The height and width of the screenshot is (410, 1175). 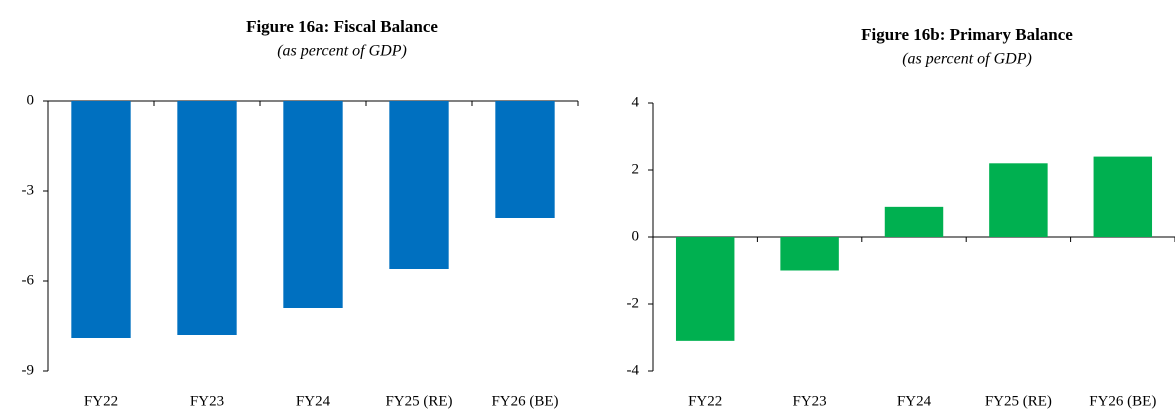 I want to click on y-tick-label: -6, so click(x=28, y=280).